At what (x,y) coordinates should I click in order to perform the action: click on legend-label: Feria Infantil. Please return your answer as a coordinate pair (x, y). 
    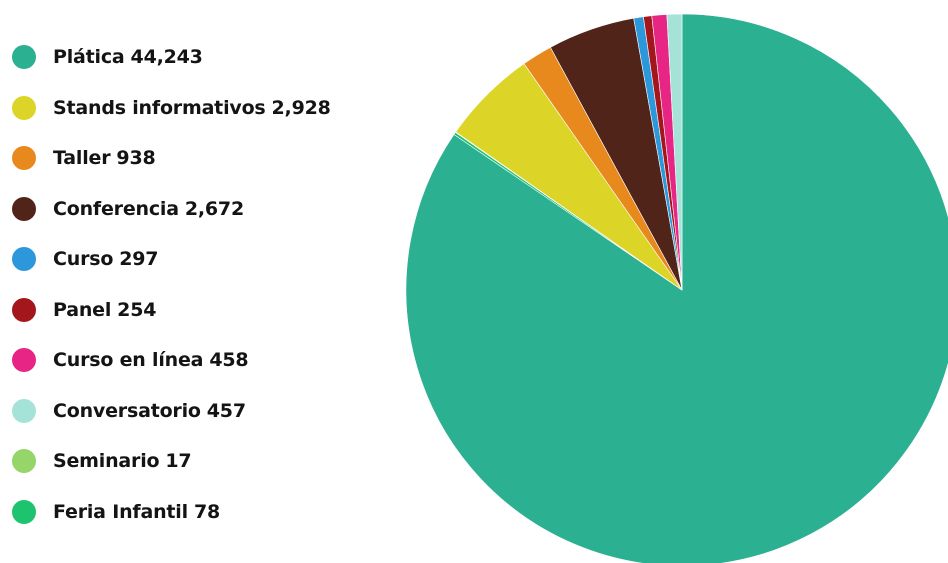
    Looking at the image, I should click on (120, 511).